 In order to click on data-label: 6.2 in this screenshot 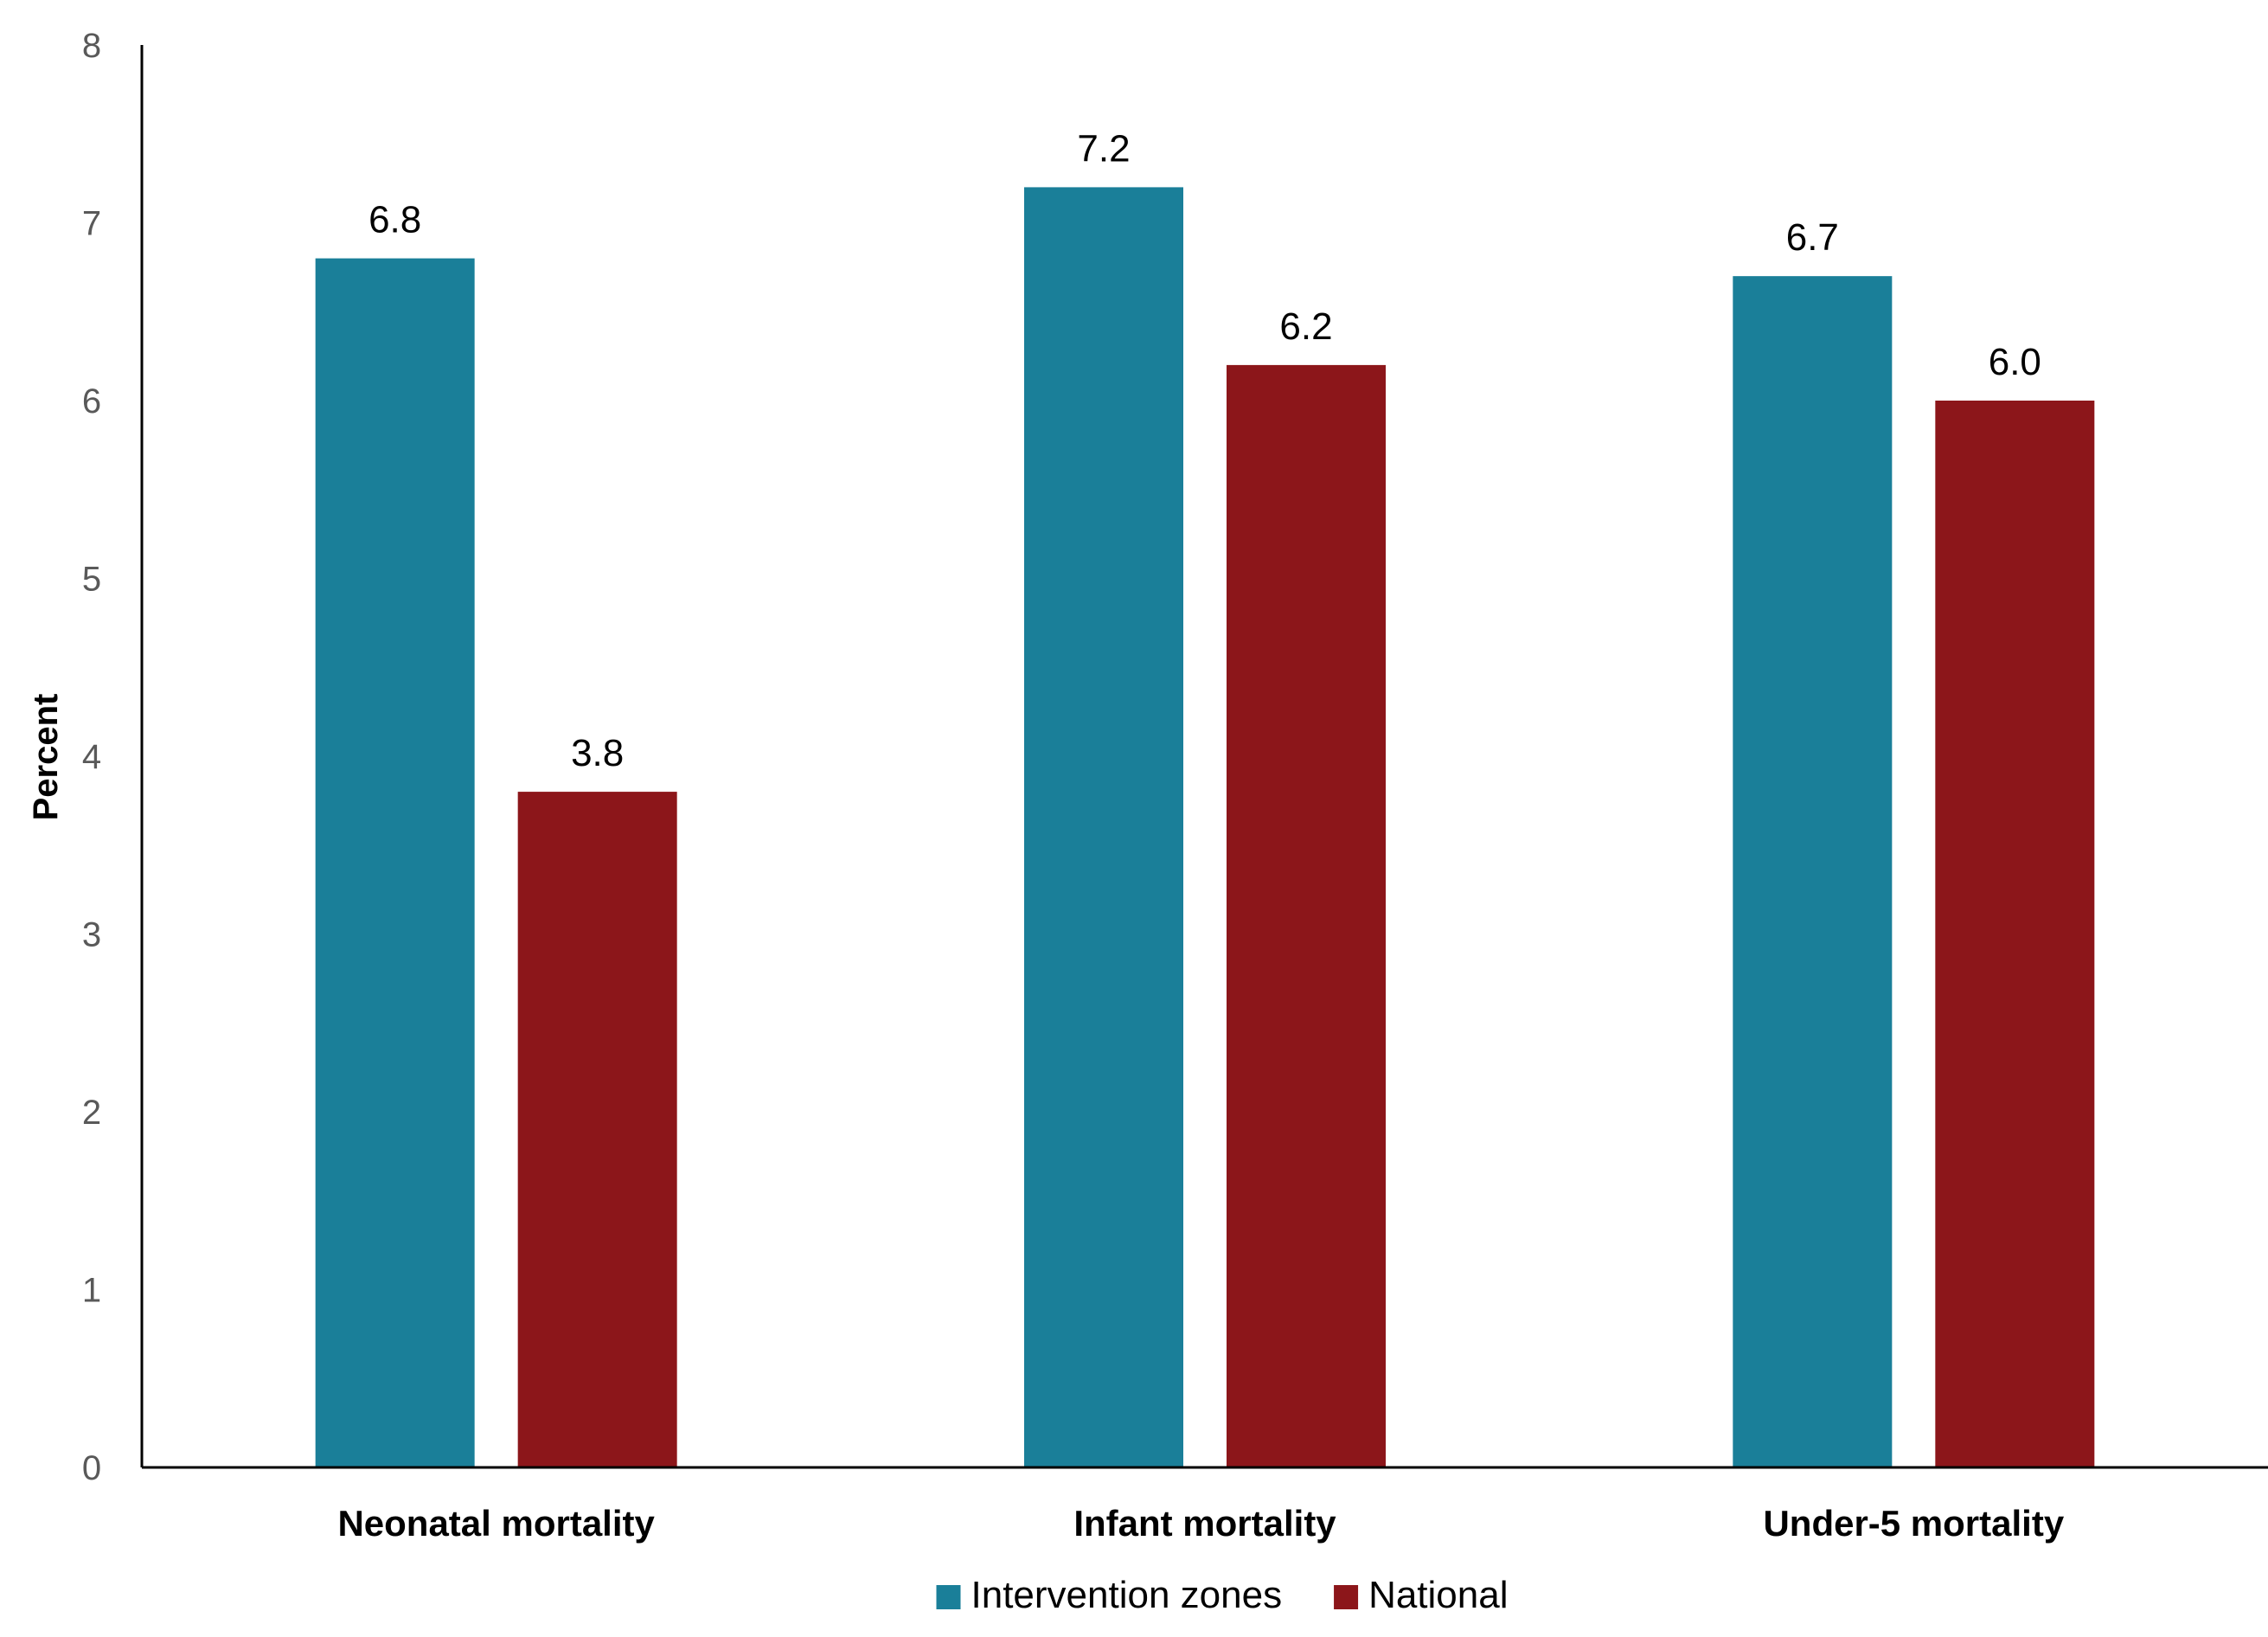, I will do `click(1305, 326)`.